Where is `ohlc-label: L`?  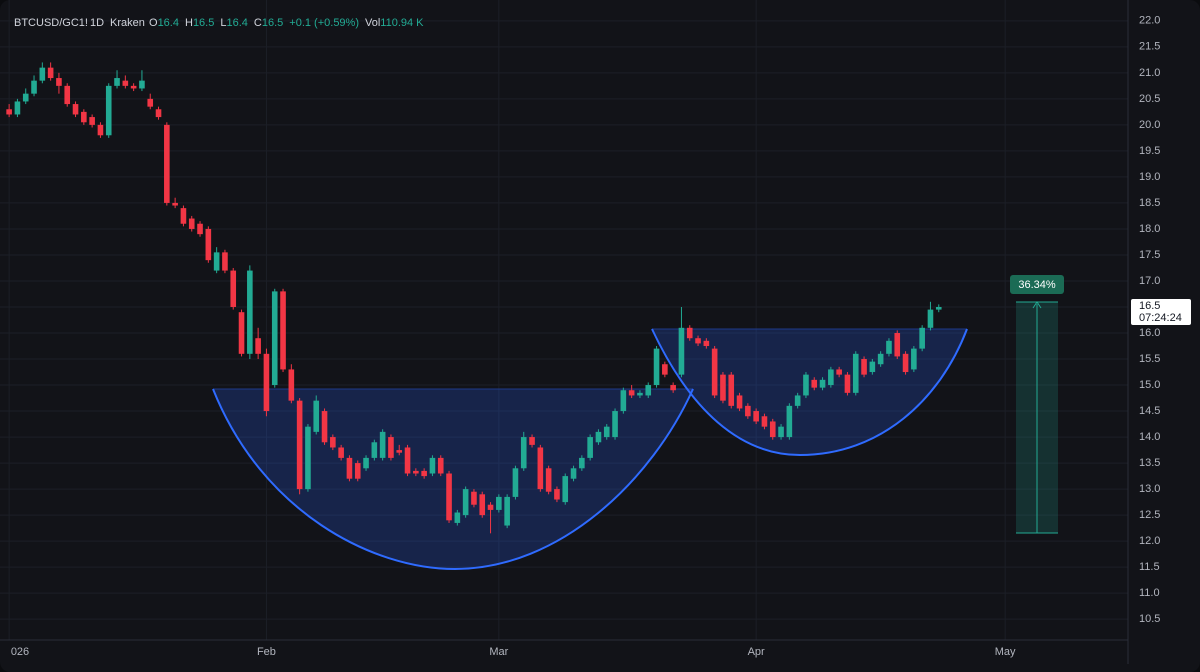
ohlc-label: L is located at coordinates (223, 23).